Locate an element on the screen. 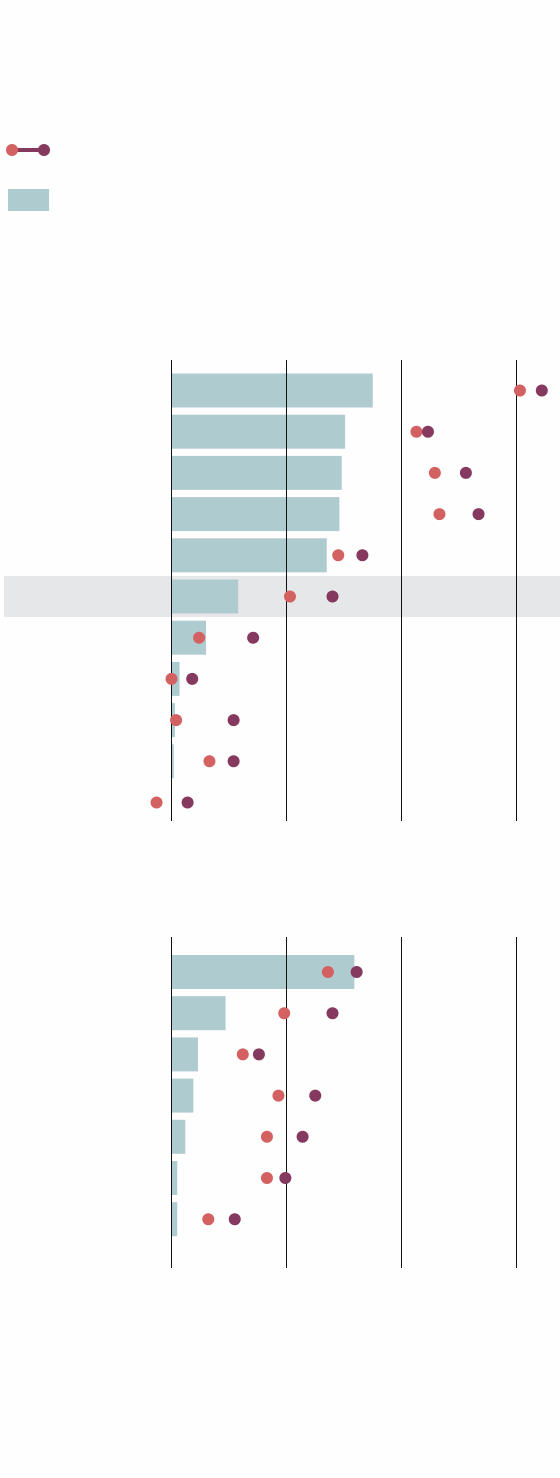 The image size is (560, 1478). legend-item-bar is located at coordinates (28, 200).